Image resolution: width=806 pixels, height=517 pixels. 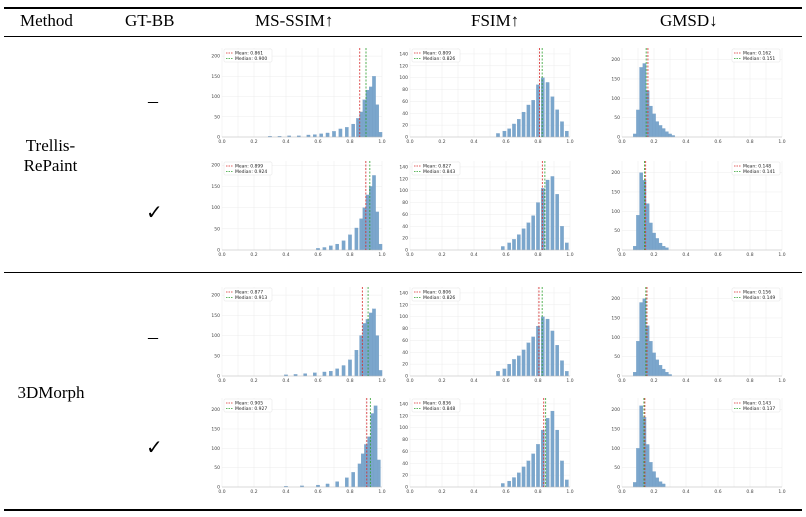 I want to click on y-tick-label: 40, so click(x=405, y=353).